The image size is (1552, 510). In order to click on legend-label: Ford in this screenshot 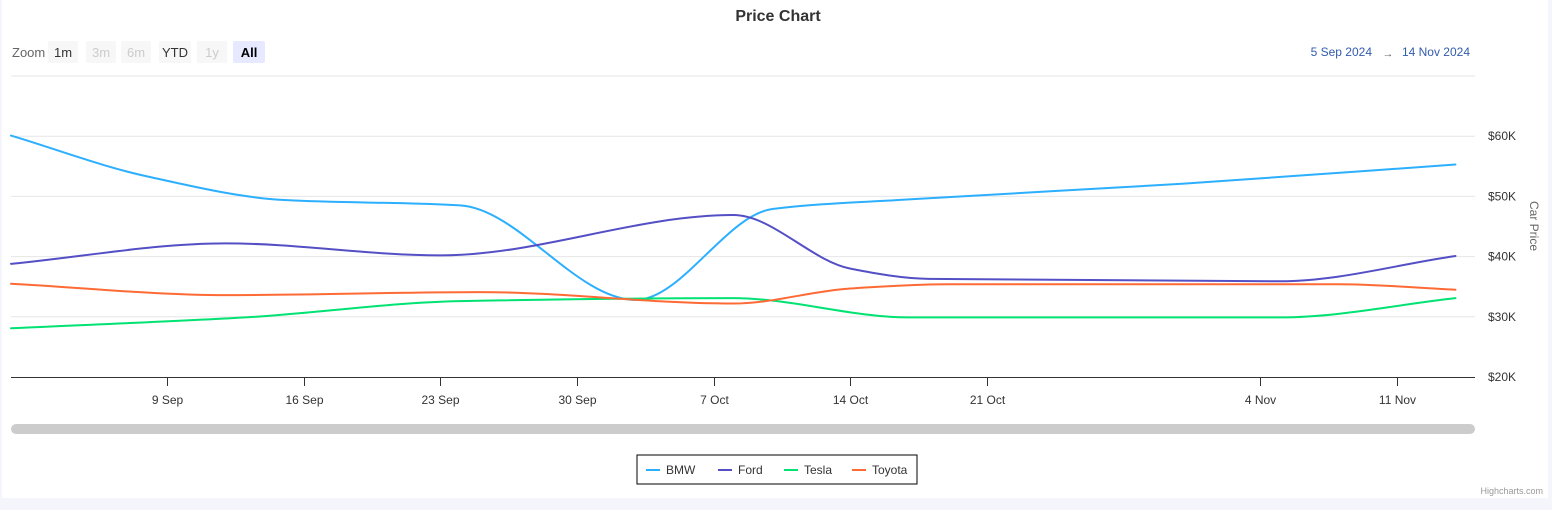, I will do `click(750, 470)`.